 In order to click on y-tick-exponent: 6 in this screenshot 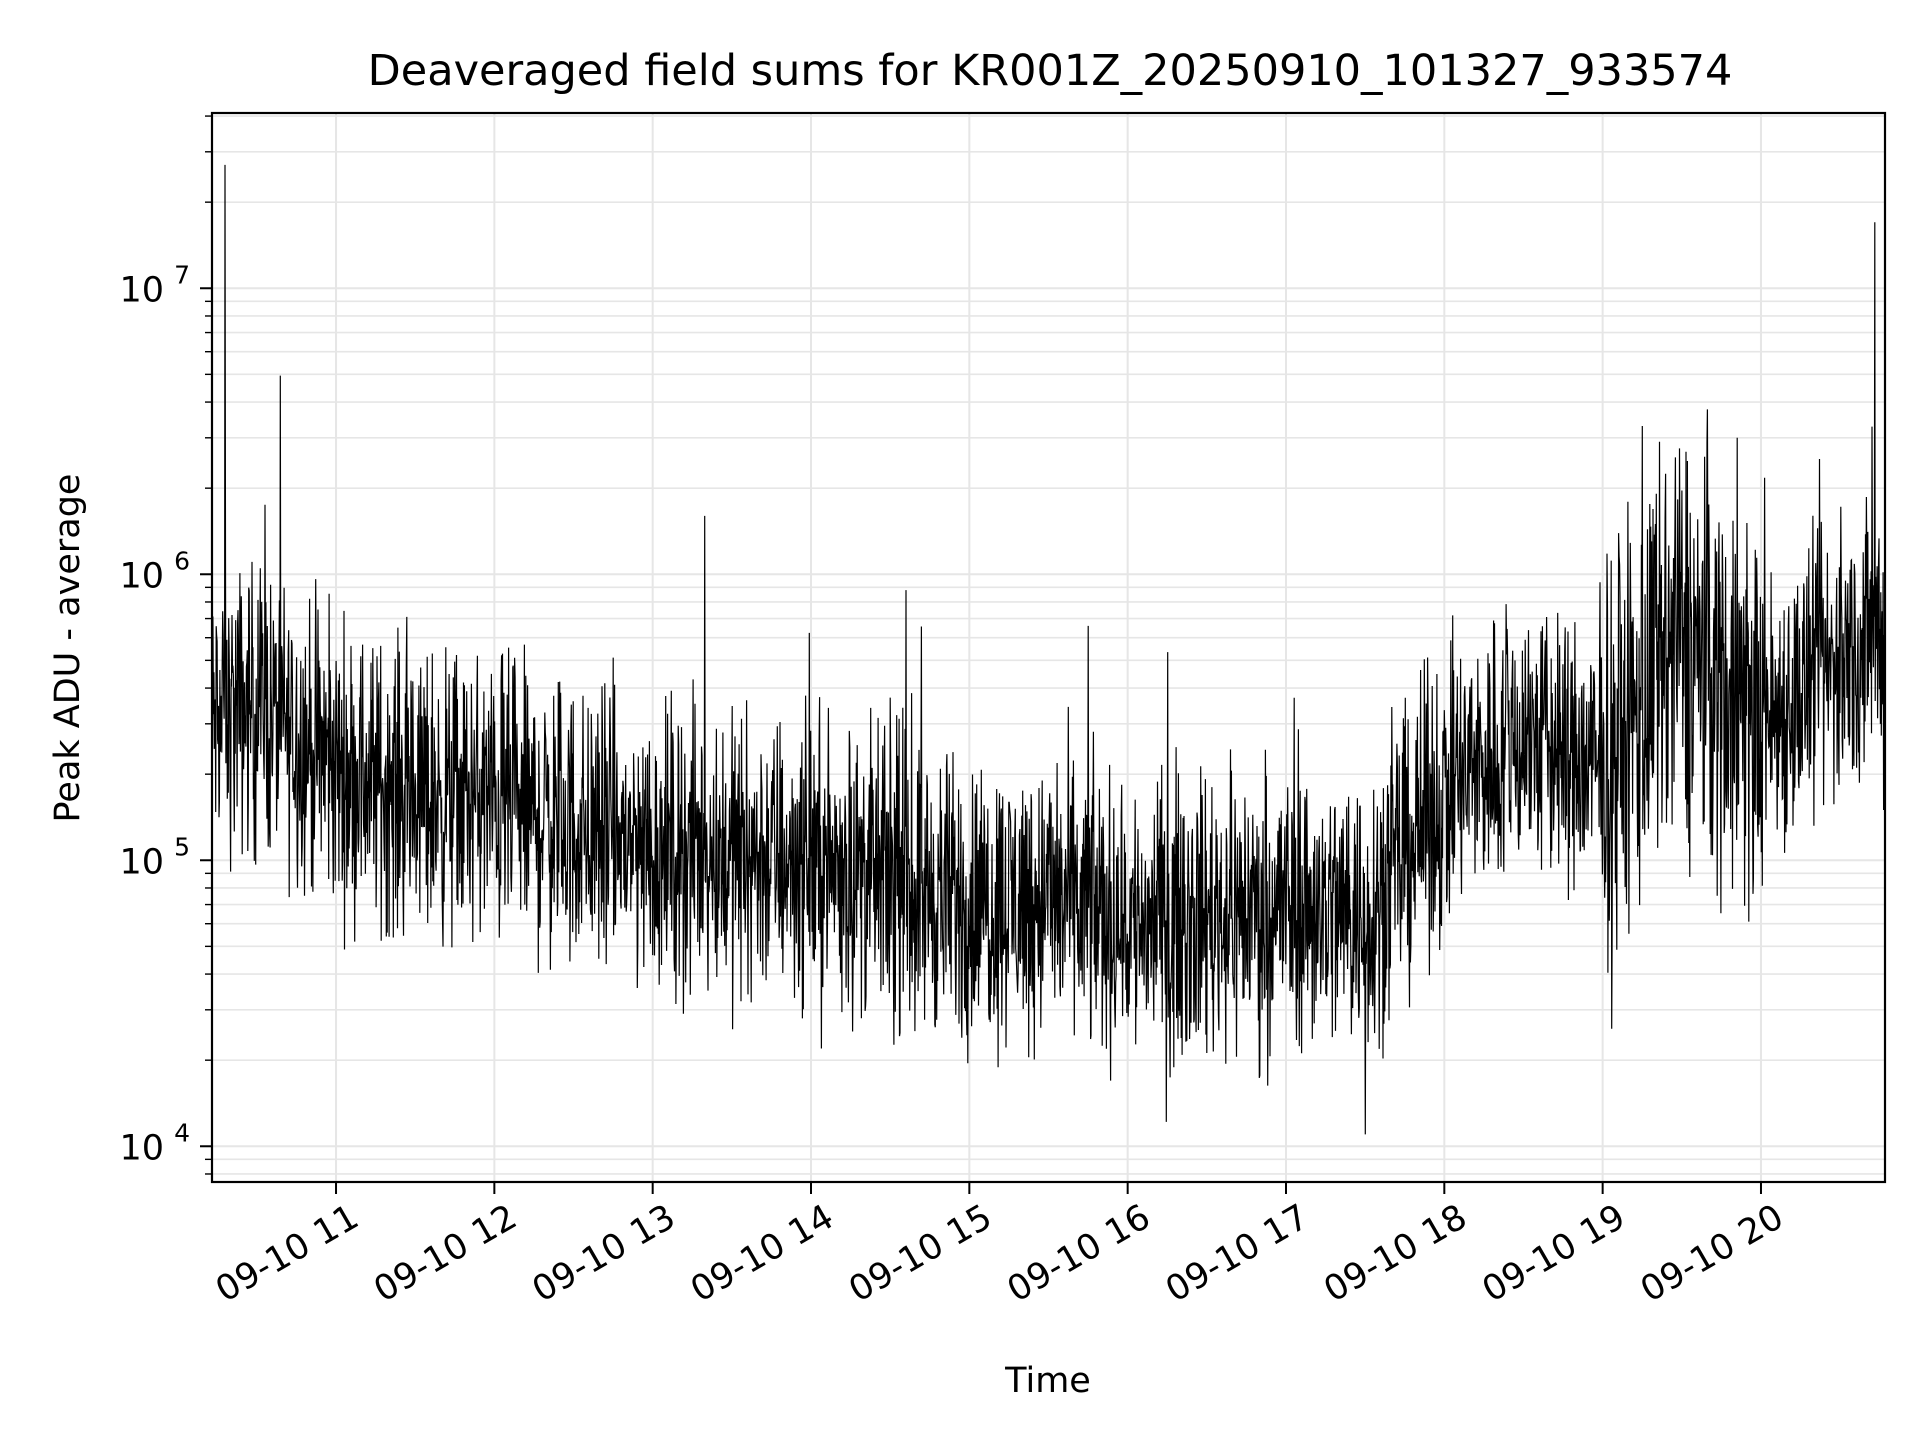, I will do `click(182, 560)`.